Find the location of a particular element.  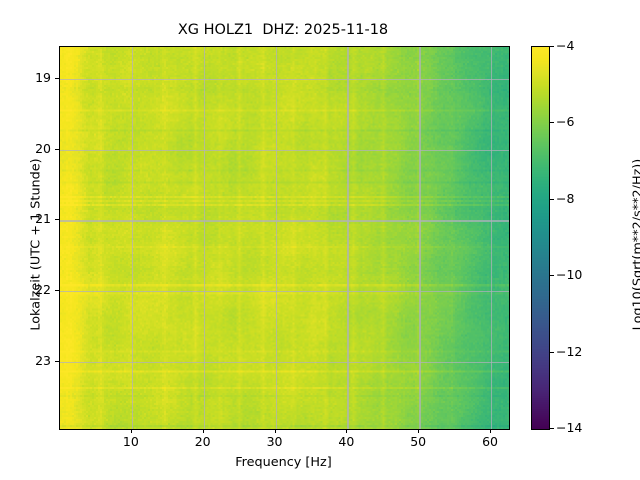

colorbar-tick-label: −8 is located at coordinates (565, 198).